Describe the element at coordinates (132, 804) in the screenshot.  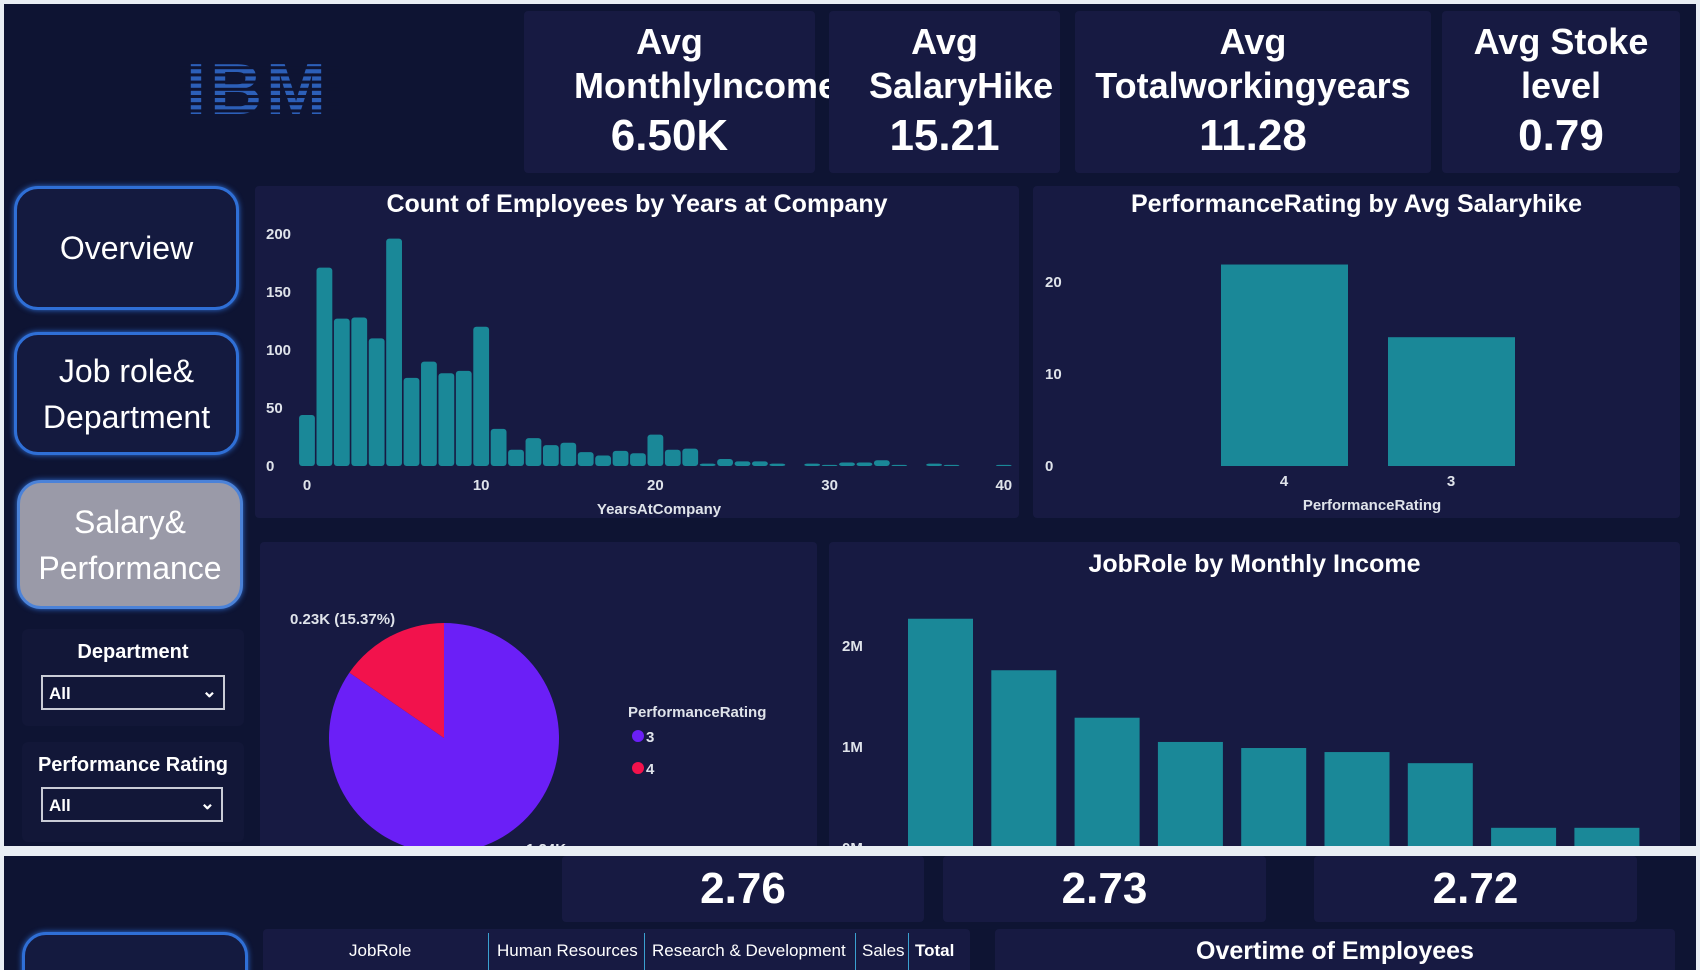
I see `performance-rating-dropdown: All ⌄` at that location.